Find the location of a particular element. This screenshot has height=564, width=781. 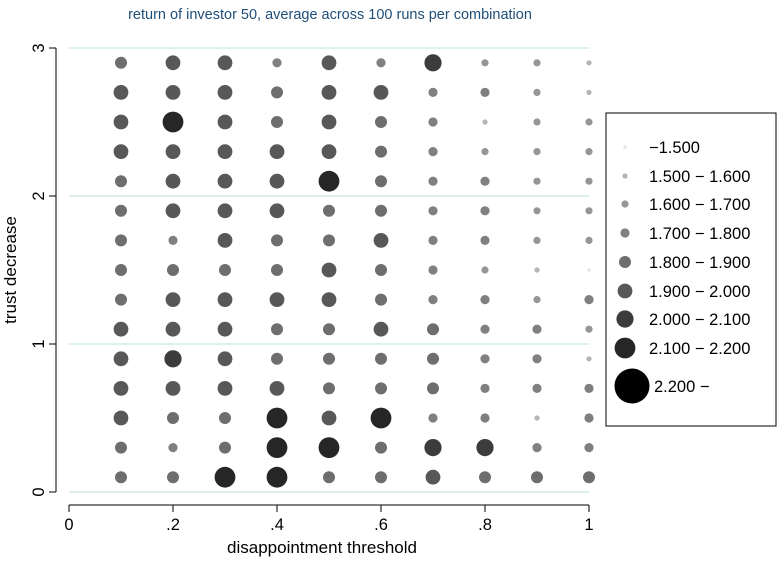

y-axis-label: trust decrease is located at coordinates (10, 270).